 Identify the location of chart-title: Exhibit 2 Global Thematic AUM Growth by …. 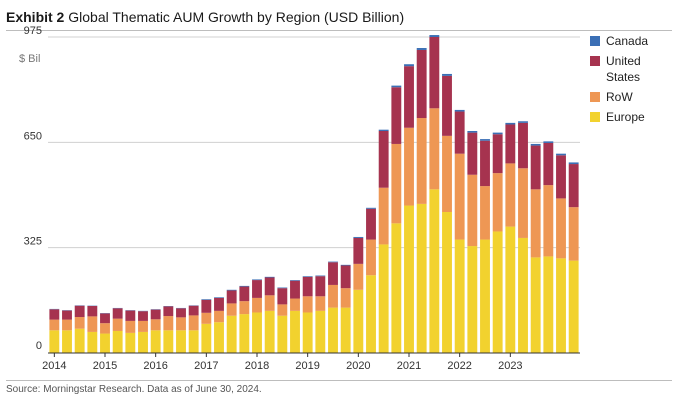
(339, 18).